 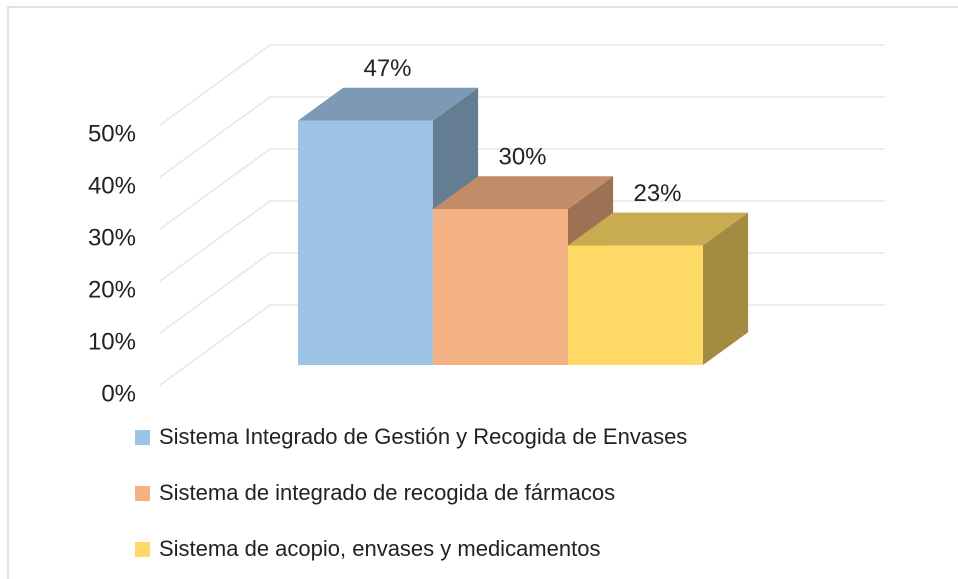 What do you see at coordinates (112, 341) in the screenshot?
I see `y-tick-label: 10%` at bounding box center [112, 341].